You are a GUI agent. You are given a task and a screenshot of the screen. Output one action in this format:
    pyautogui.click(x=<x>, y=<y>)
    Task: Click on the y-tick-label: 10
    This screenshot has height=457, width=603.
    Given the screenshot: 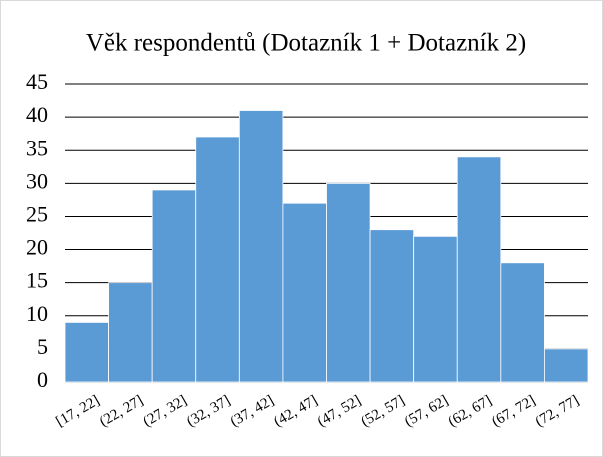 What is the action you would take?
    pyautogui.click(x=37, y=313)
    